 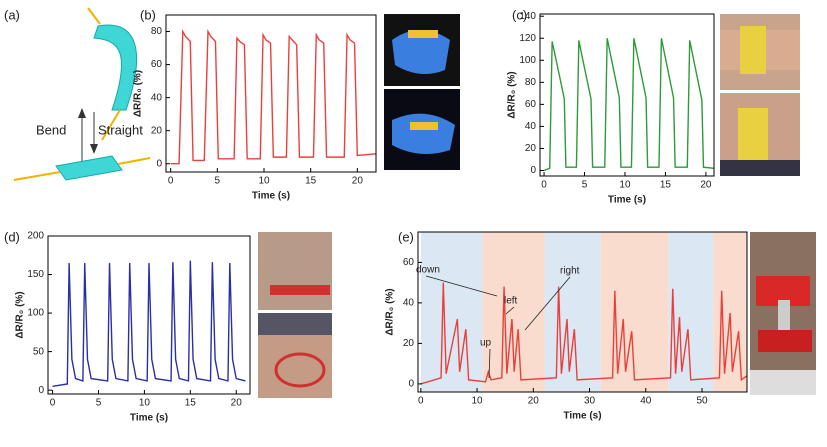 I want to click on annotation: right, so click(x=570, y=271).